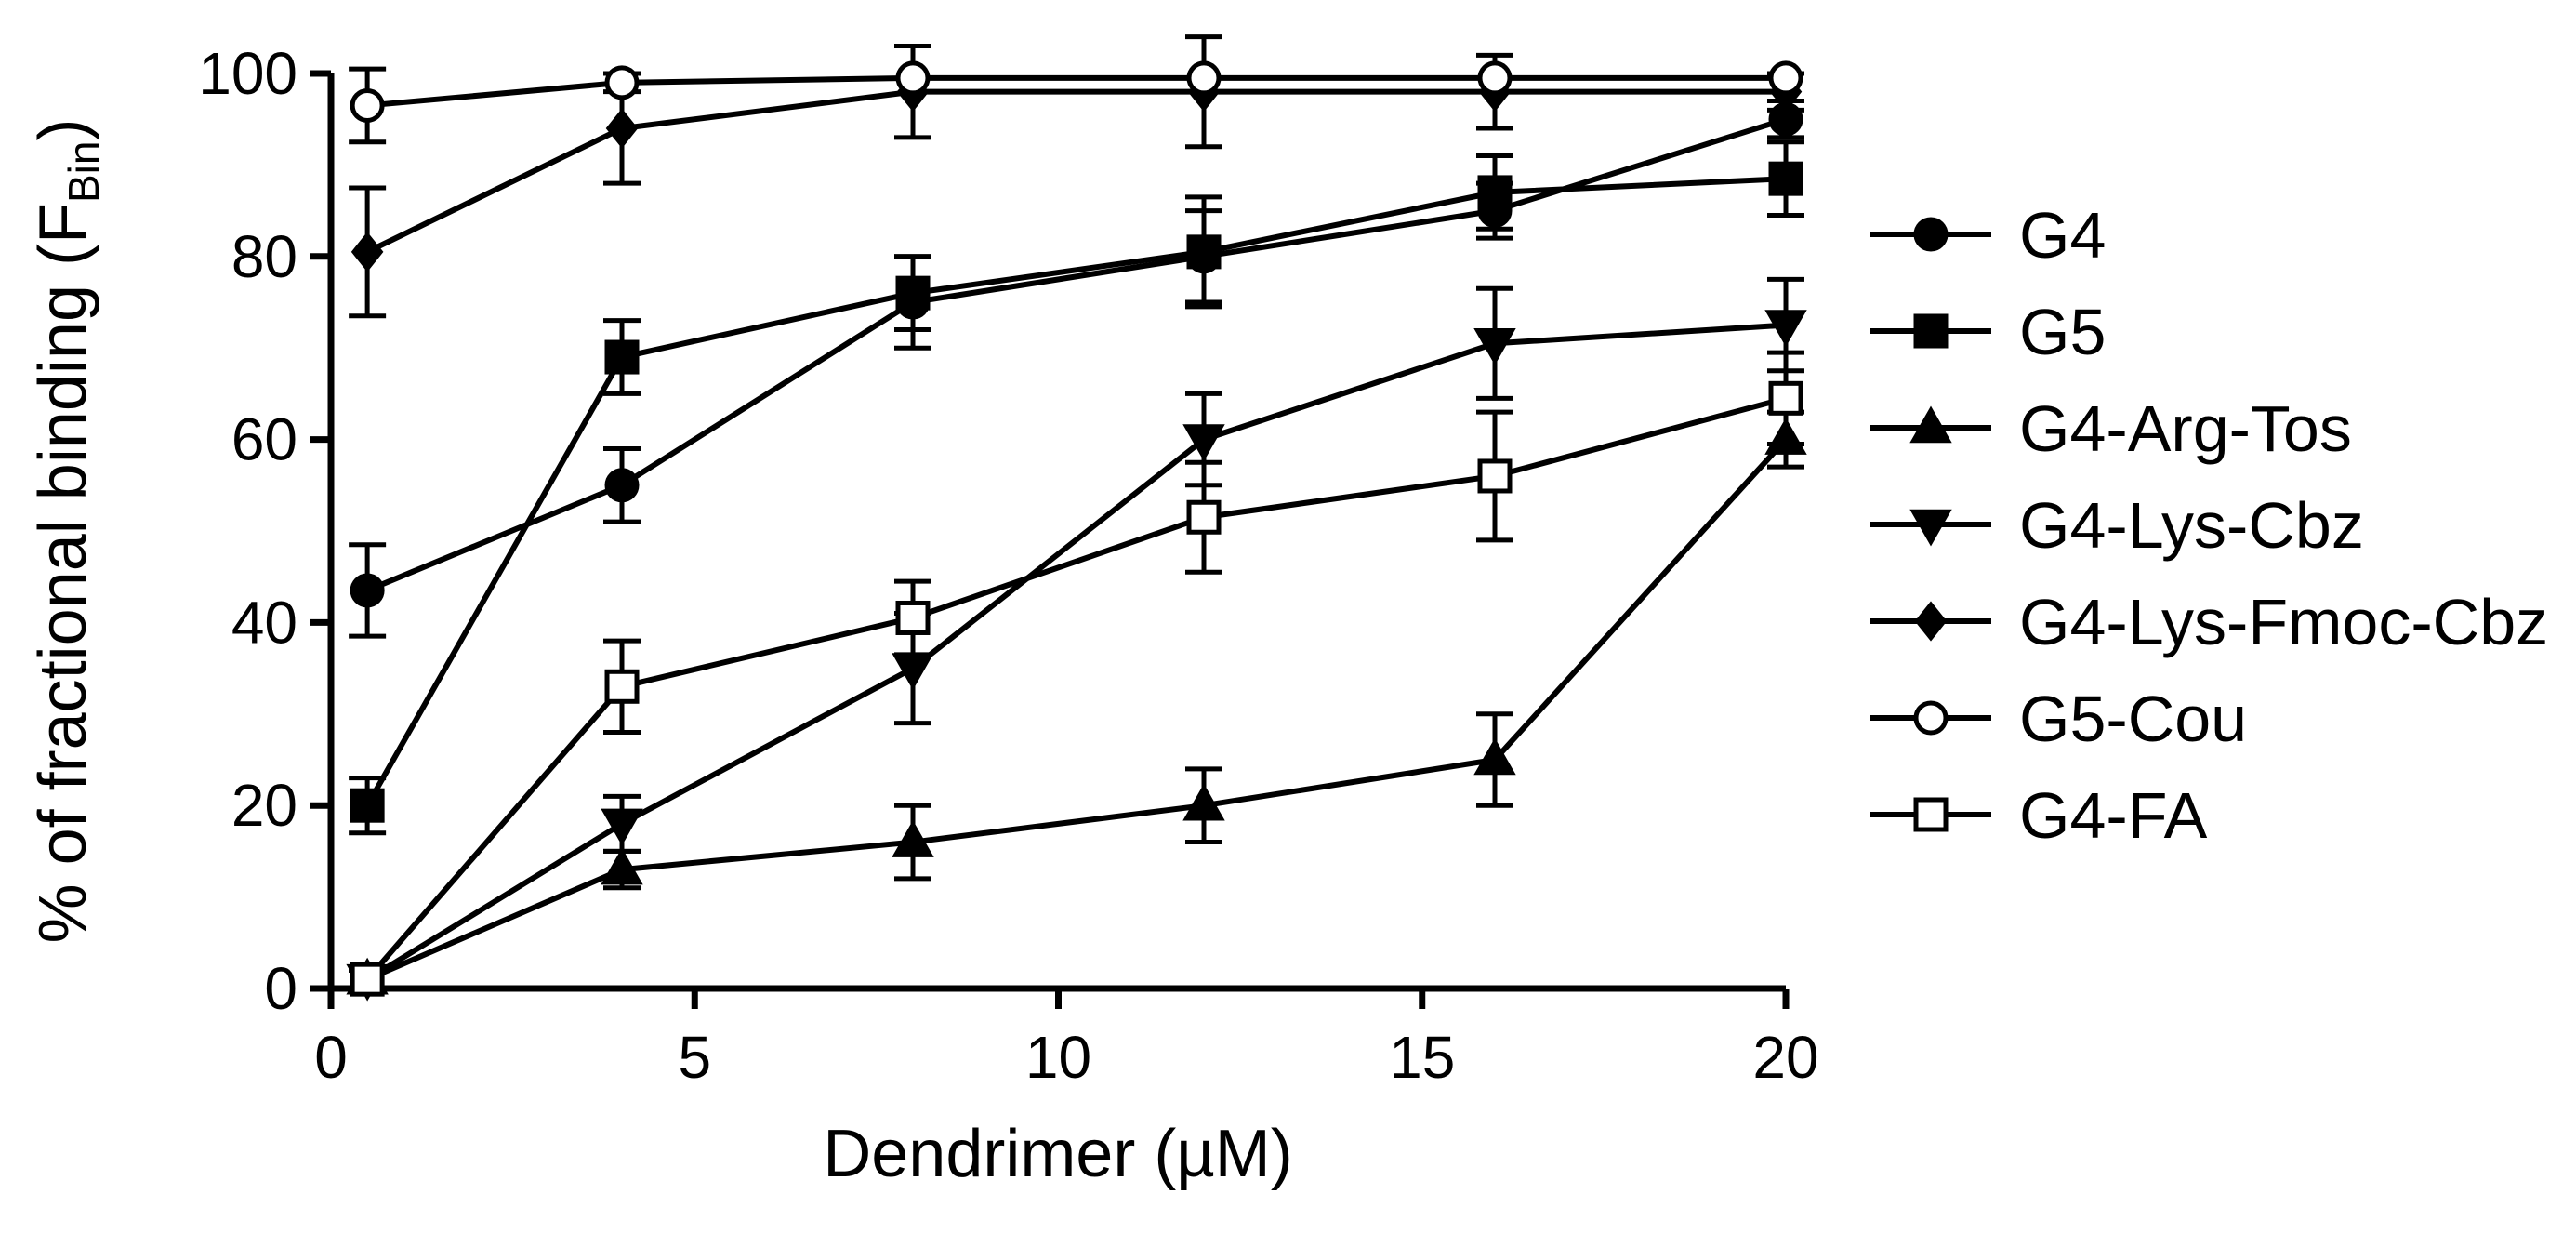 This screenshot has width=2576, height=1234. Describe the element at coordinates (264, 531) in the screenshot. I see `y-ticks: 0 20 40 60 80 100` at that location.